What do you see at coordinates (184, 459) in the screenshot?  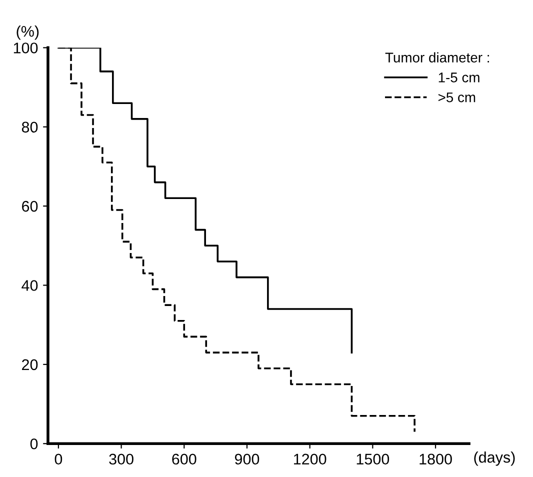 I see `x-tick-label: 600` at bounding box center [184, 459].